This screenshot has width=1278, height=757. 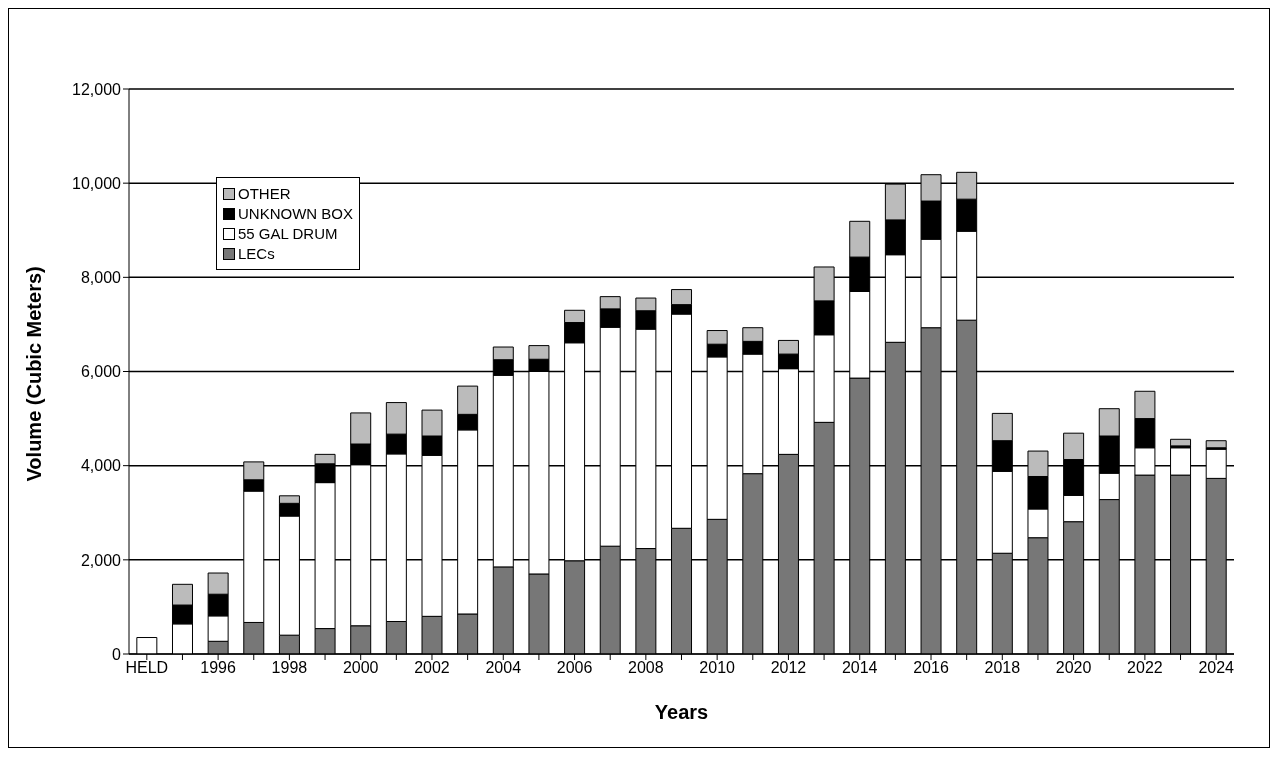 What do you see at coordinates (256, 253) in the screenshot?
I see `legend-label: LECs` at bounding box center [256, 253].